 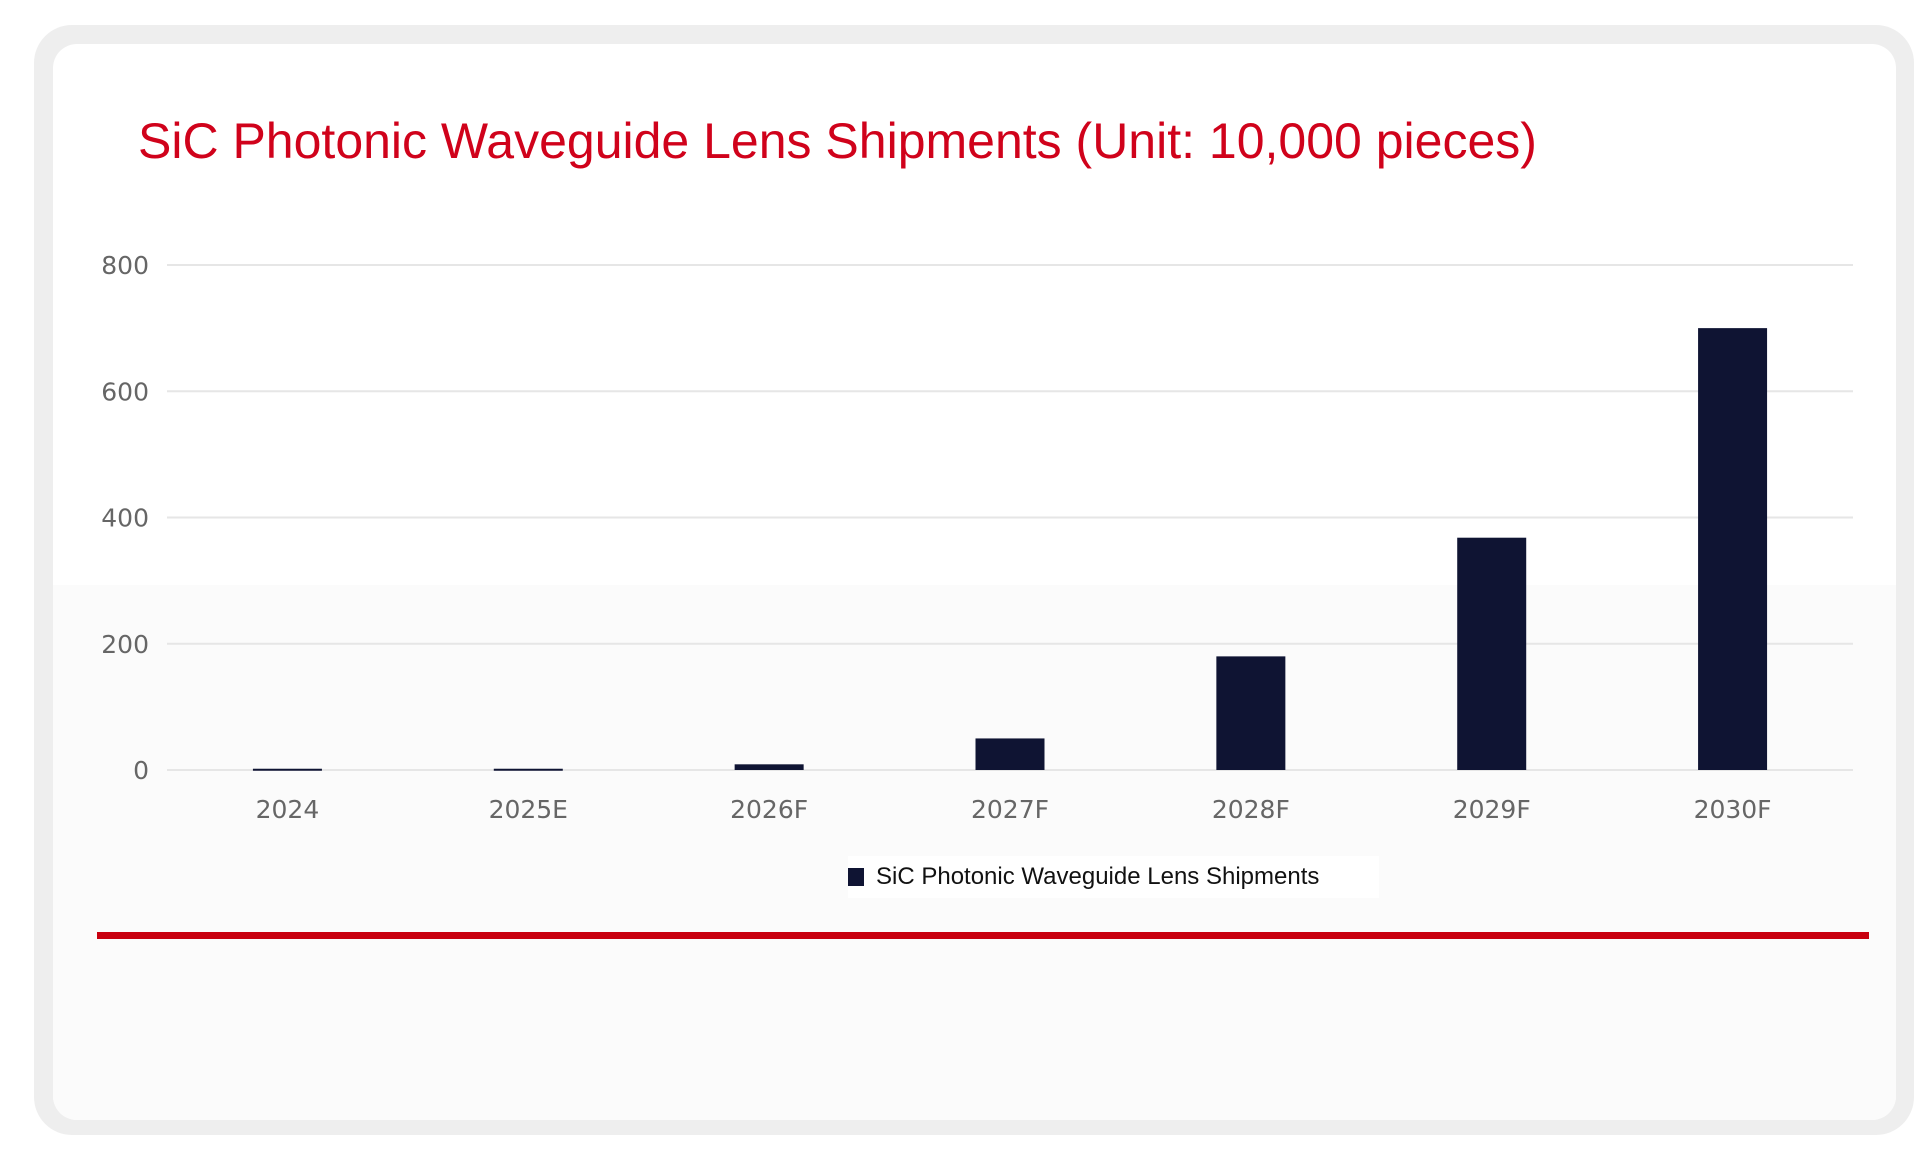 What do you see at coordinates (1010, 809) in the screenshot?
I see `x-tick-label: 2027F` at bounding box center [1010, 809].